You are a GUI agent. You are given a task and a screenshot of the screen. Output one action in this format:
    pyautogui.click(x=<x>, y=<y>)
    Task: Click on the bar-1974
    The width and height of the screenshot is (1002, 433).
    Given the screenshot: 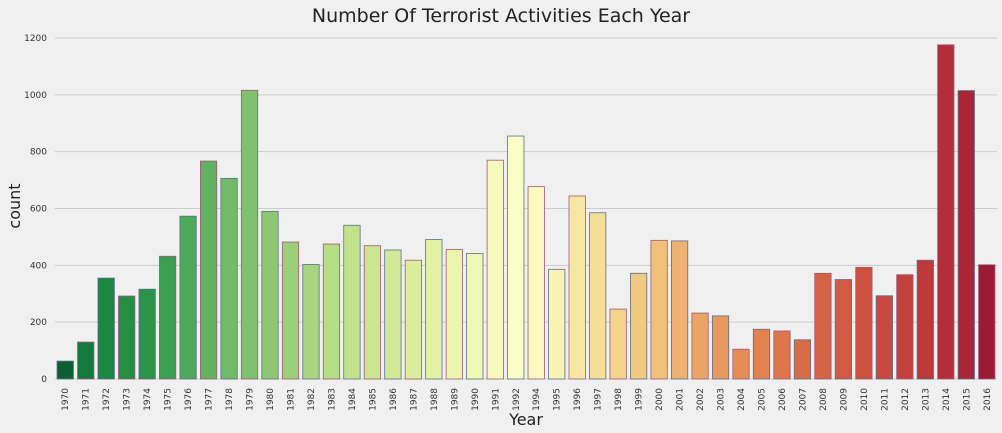 What is the action you would take?
    pyautogui.click(x=147, y=334)
    